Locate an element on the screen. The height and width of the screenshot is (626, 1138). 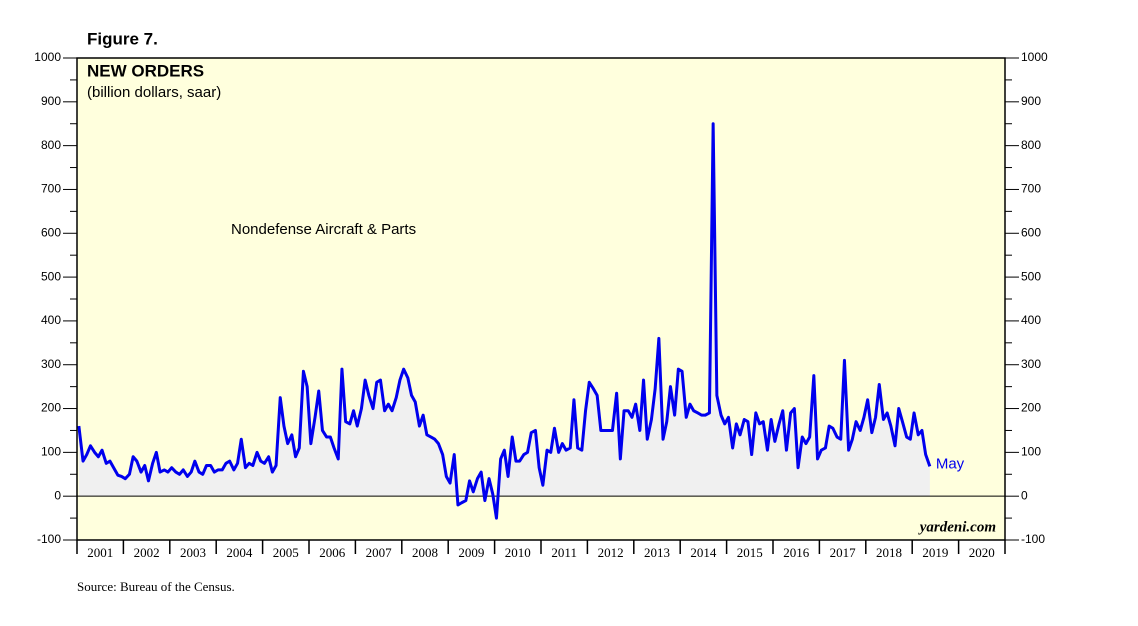
x-tick-label: 2011 is located at coordinates (564, 552).